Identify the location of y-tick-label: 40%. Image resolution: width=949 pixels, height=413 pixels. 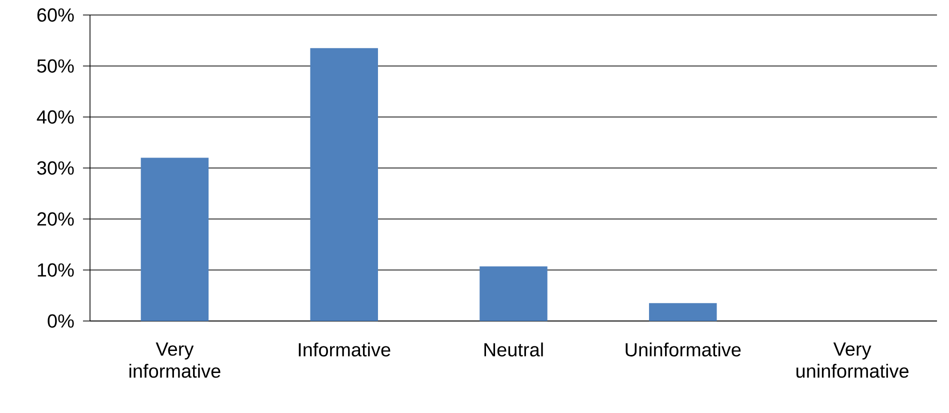
(55, 117).